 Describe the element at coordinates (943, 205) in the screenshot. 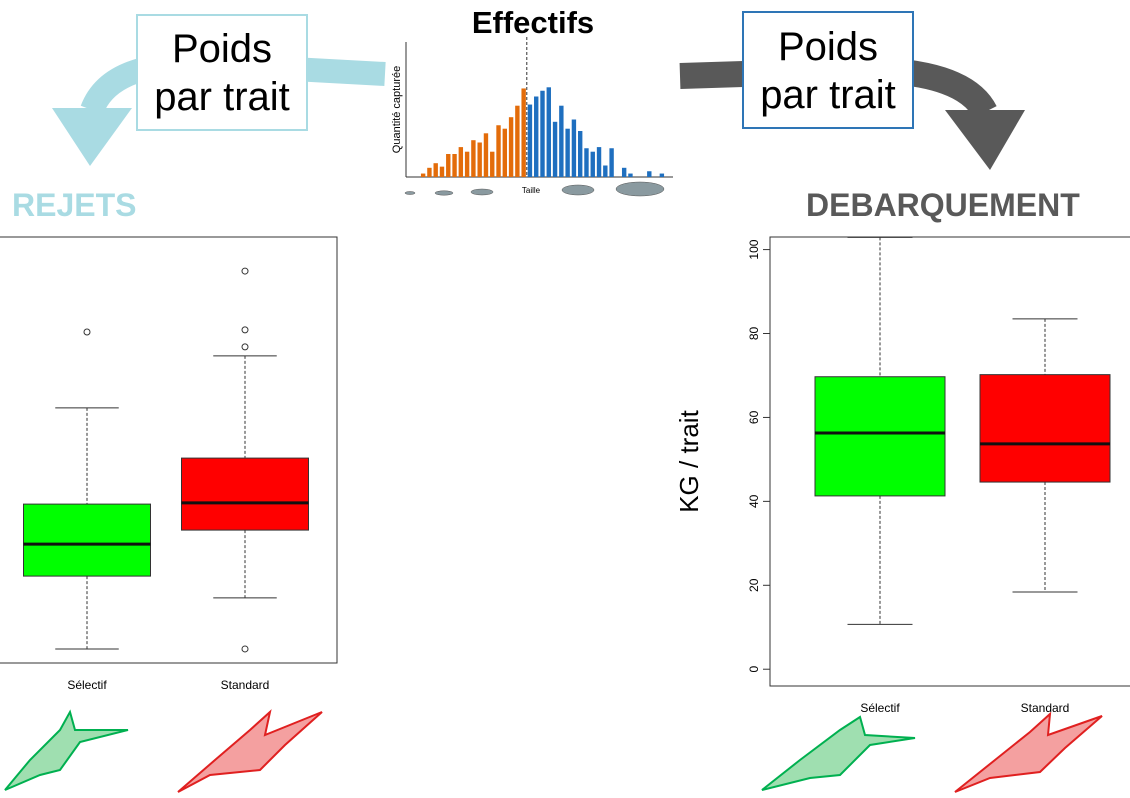

I see `section-label: DEBARQUEMENT` at that location.